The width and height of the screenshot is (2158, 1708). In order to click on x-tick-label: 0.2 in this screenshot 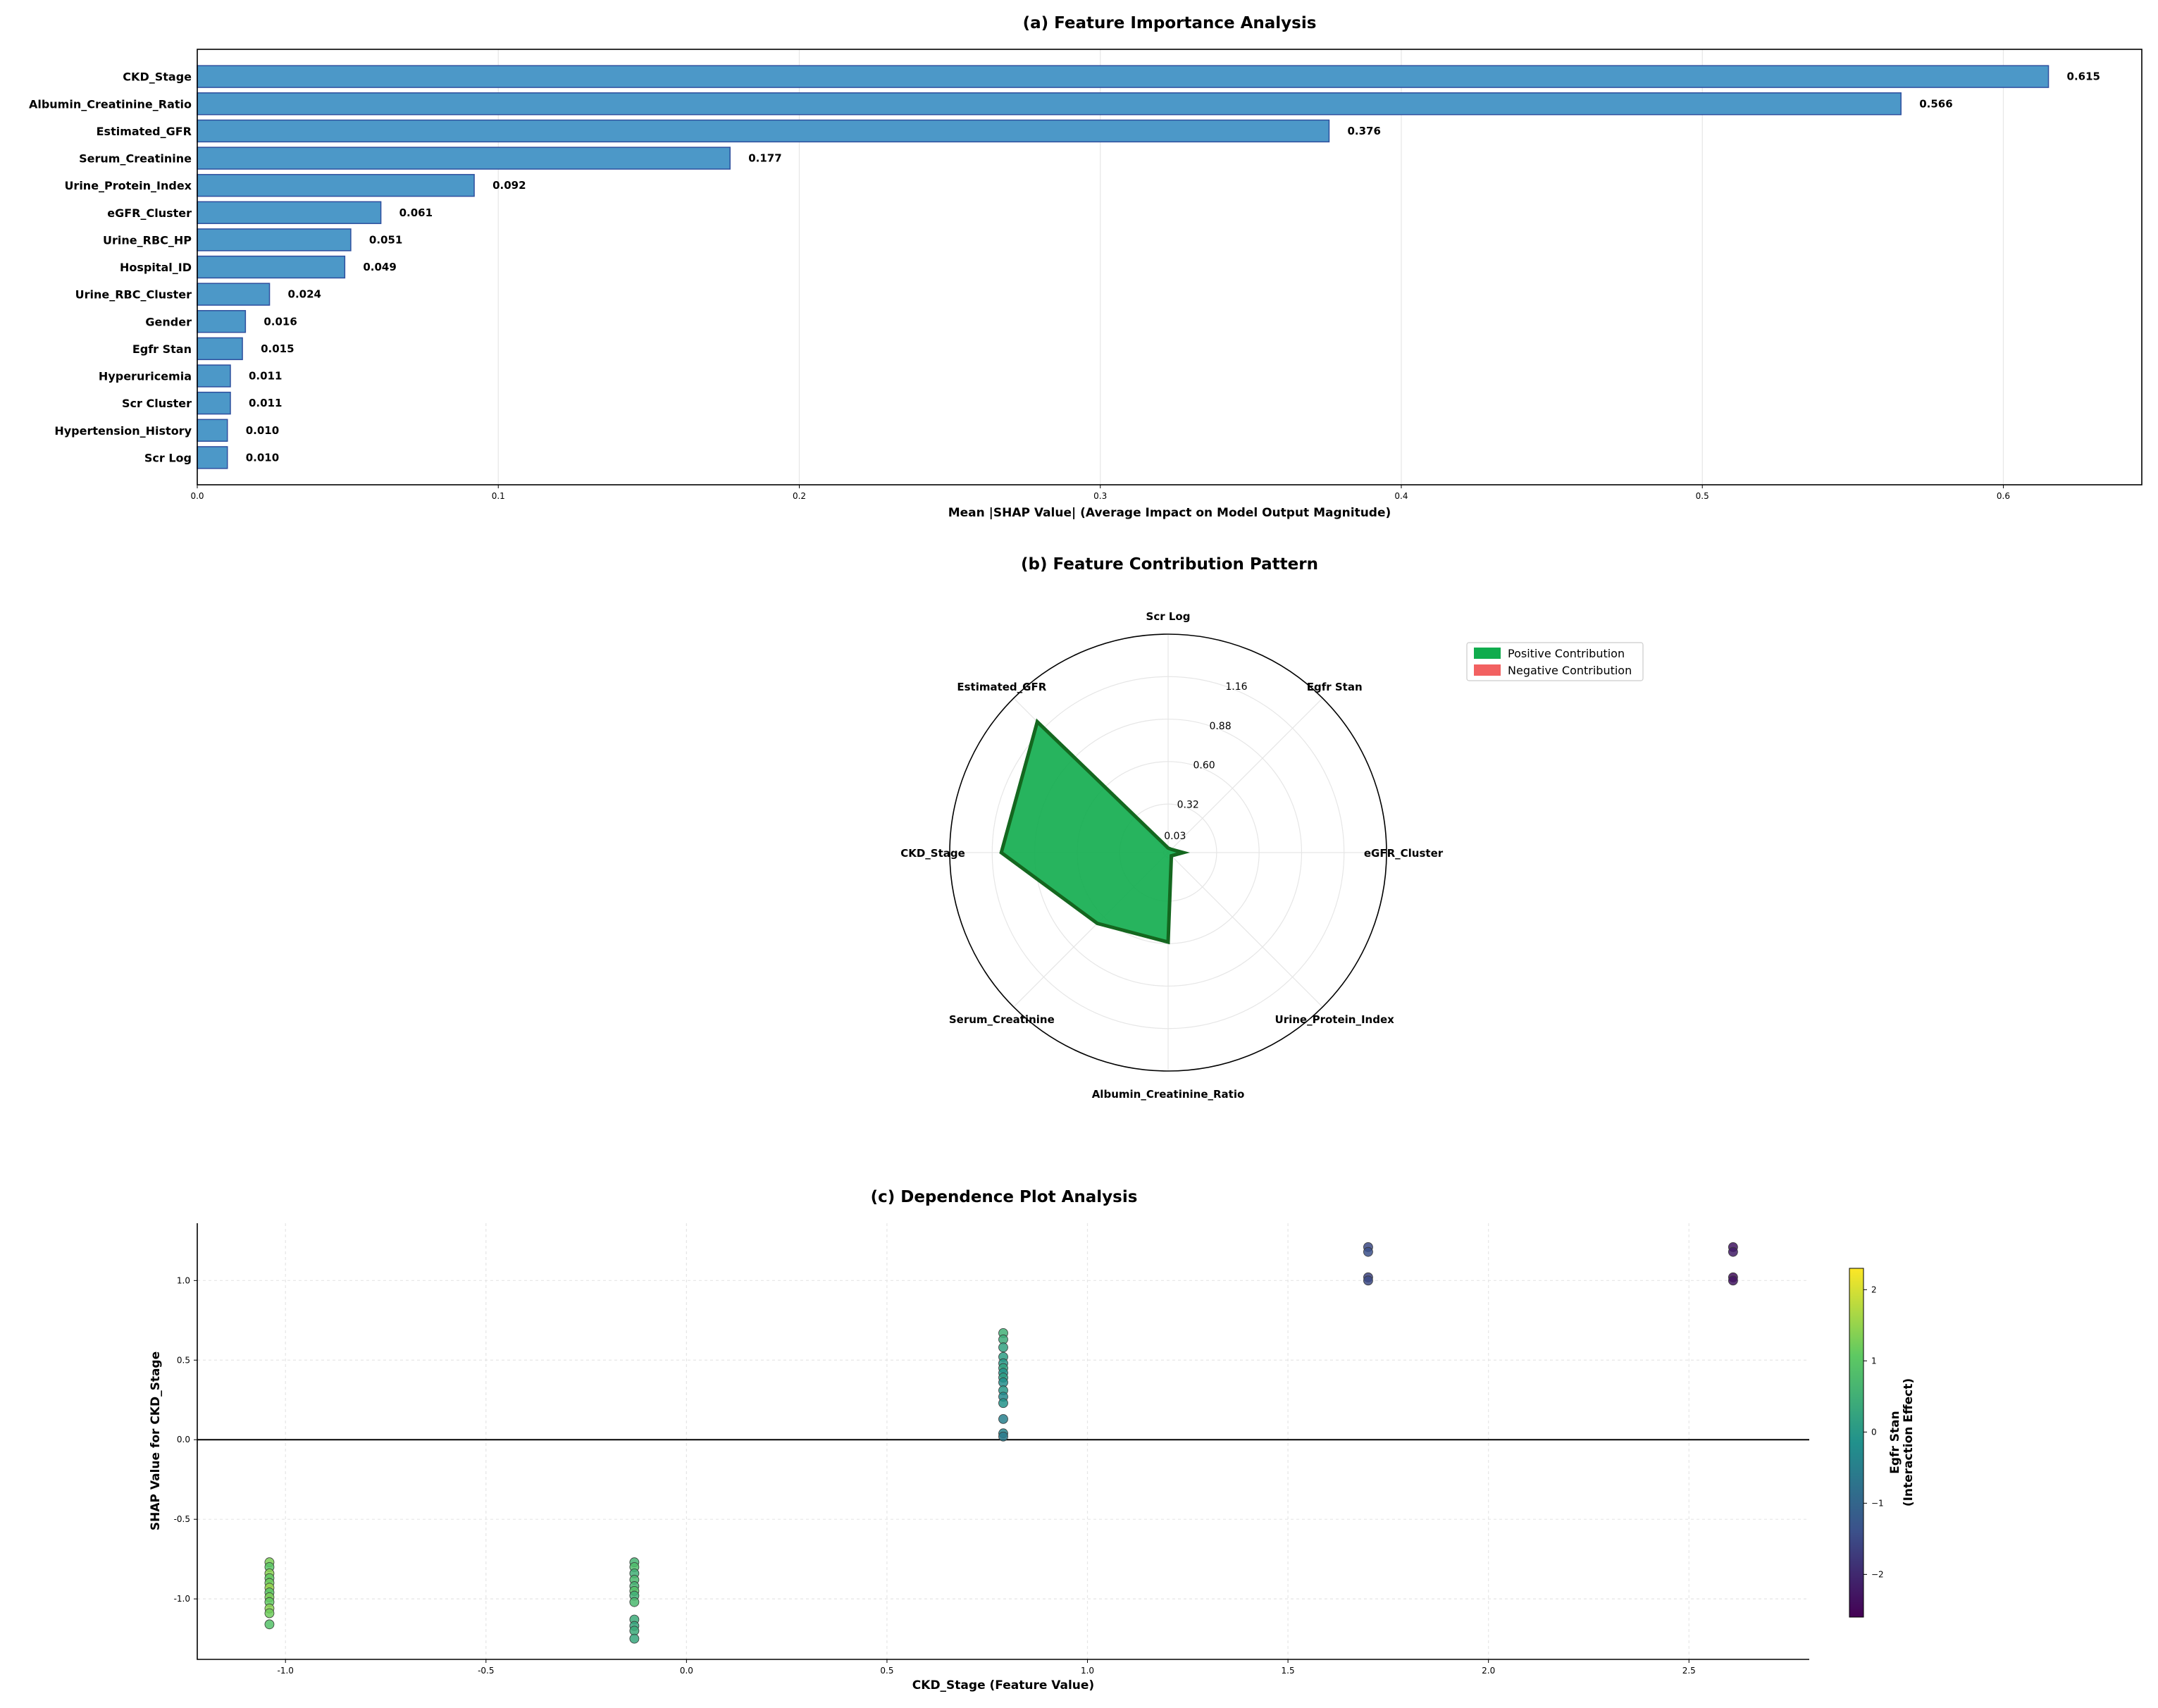, I will do `click(799, 496)`.